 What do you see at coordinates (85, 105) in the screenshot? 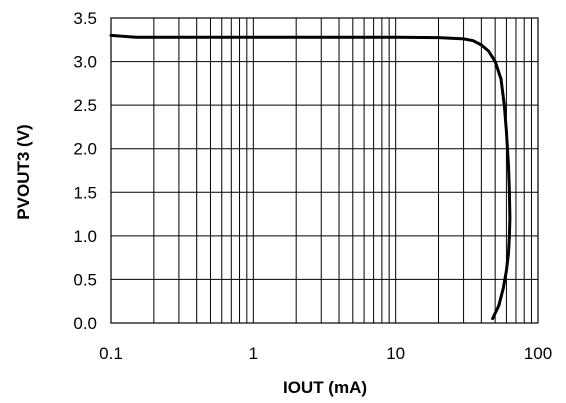
I see `y-tick-label: 2.5` at bounding box center [85, 105].